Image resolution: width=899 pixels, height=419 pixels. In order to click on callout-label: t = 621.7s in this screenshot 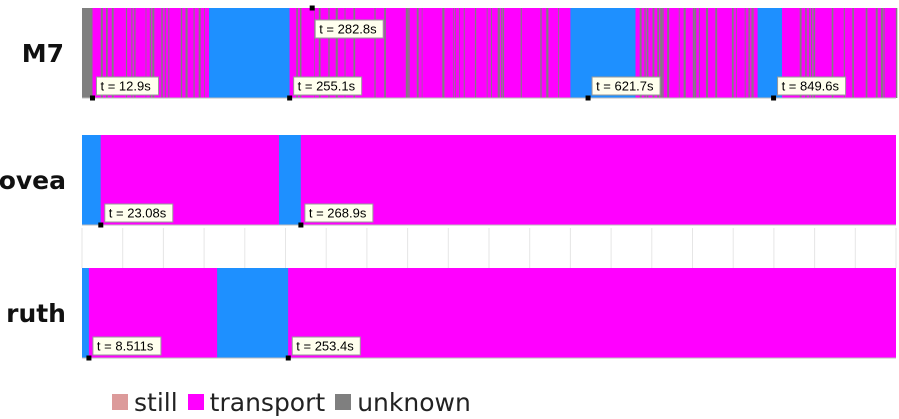, I will do `click(625, 86)`.